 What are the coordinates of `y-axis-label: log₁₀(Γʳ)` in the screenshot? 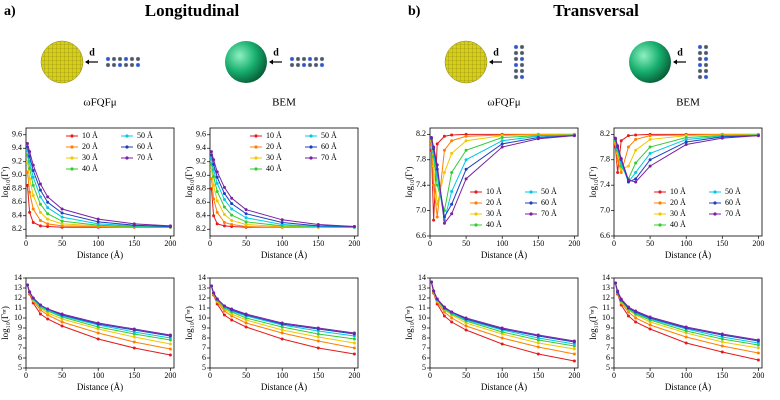 It's located at (593, 182).